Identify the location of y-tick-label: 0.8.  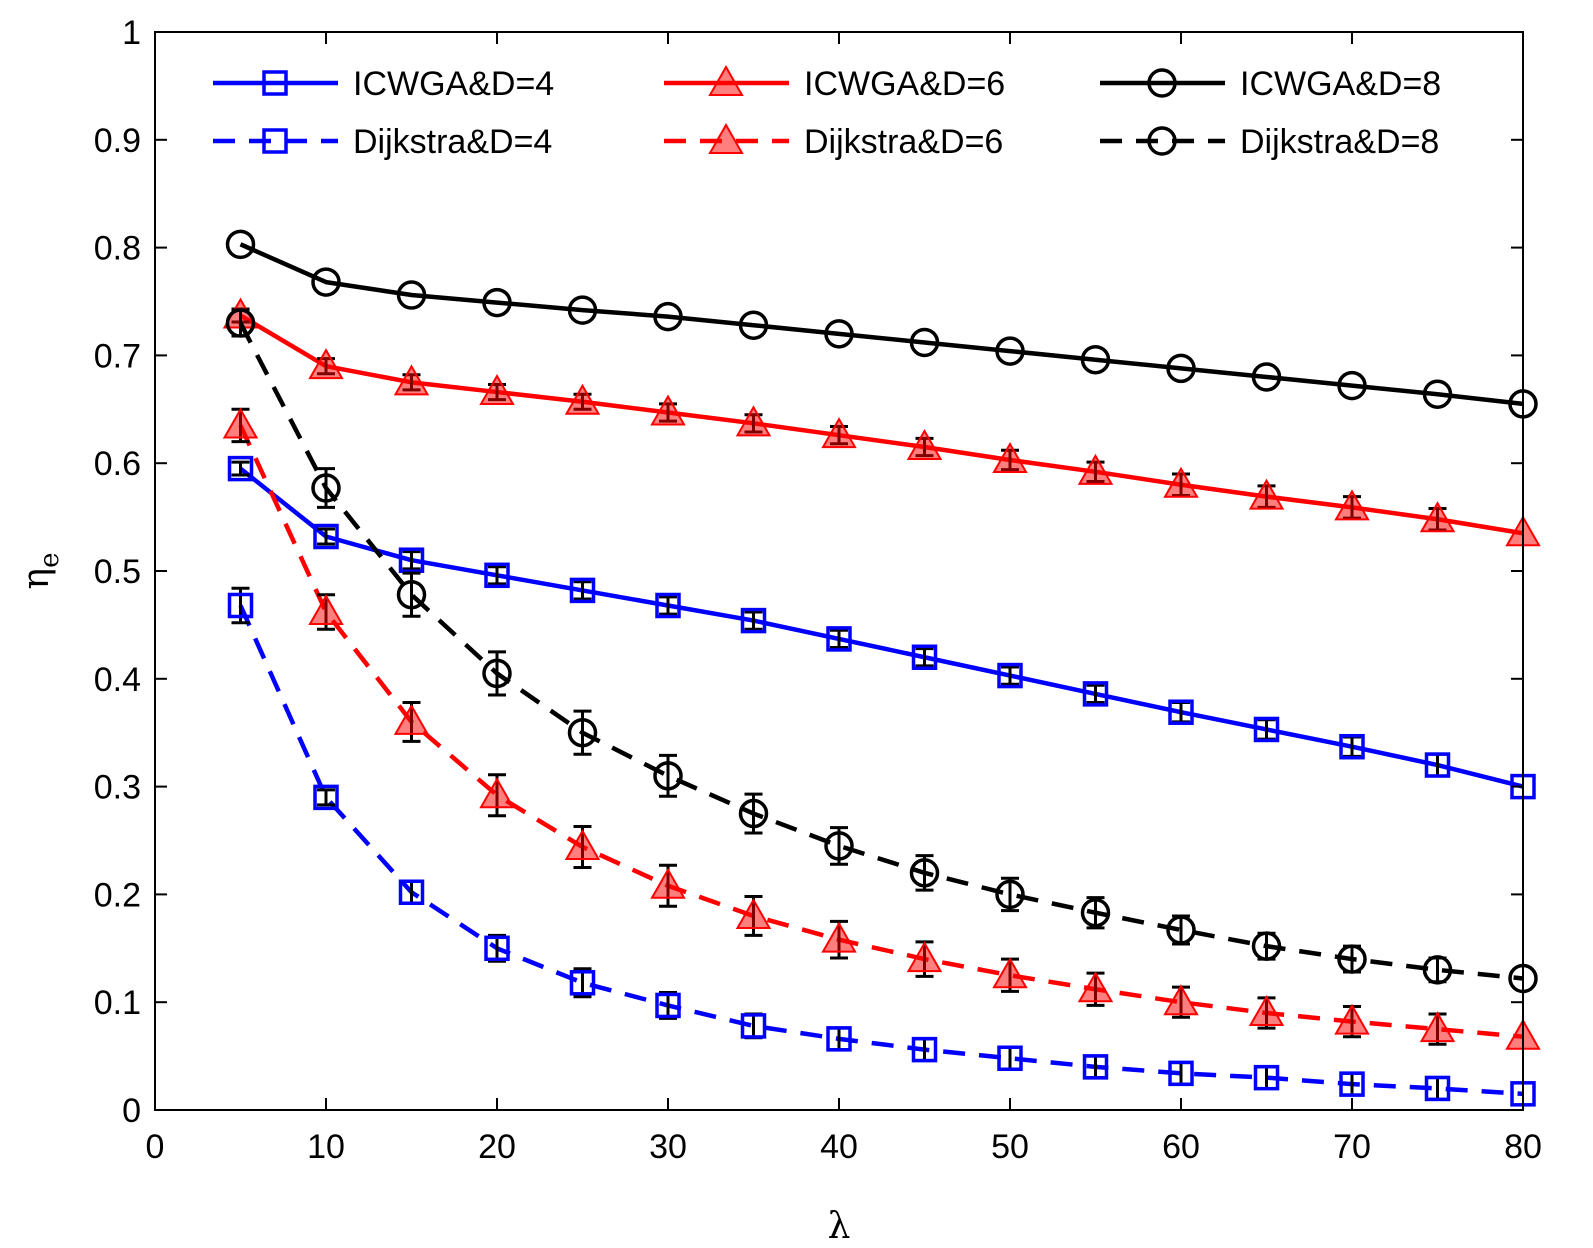
(117, 249).